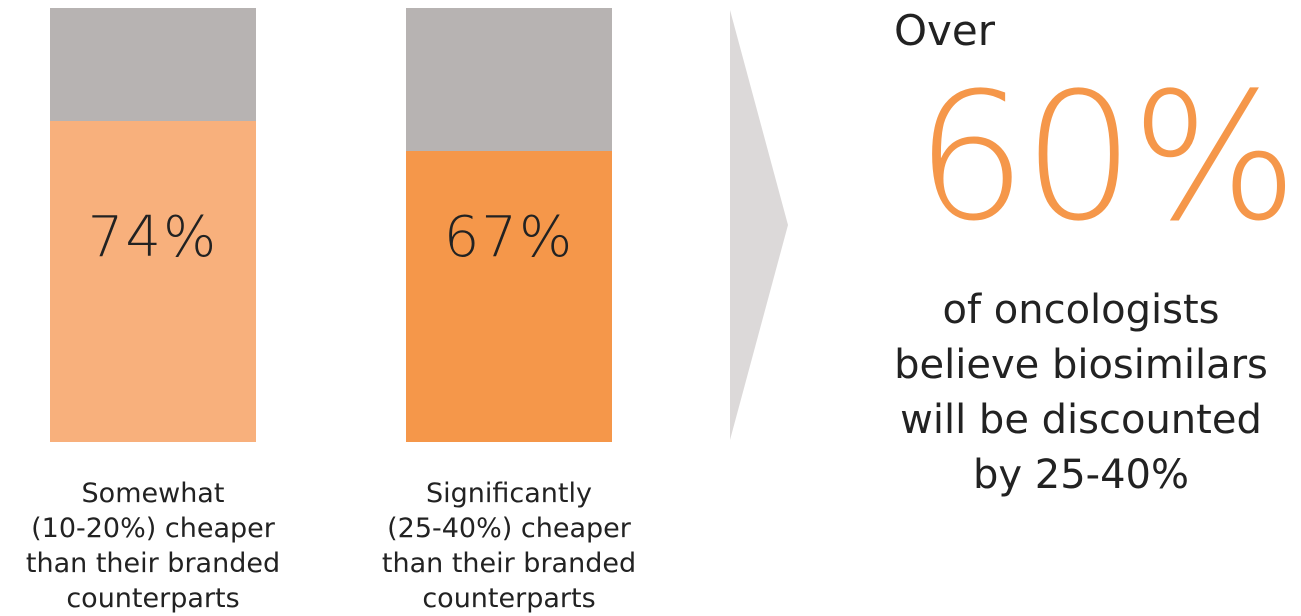 The width and height of the screenshot is (1301, 616). I want to click on bar-track-somewhat: 74%, so click(153, 225).